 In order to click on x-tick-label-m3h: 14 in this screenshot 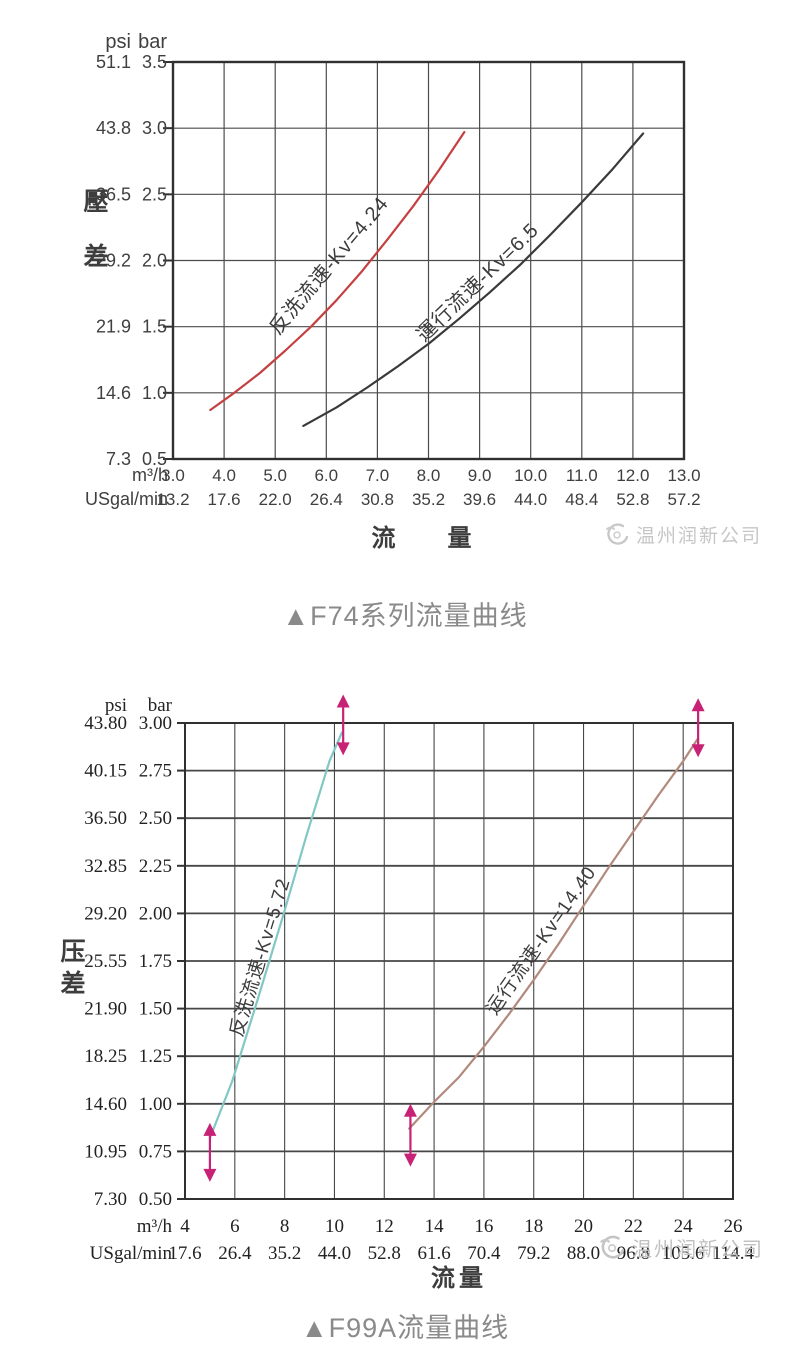, I will do `click(435, 1226)`.